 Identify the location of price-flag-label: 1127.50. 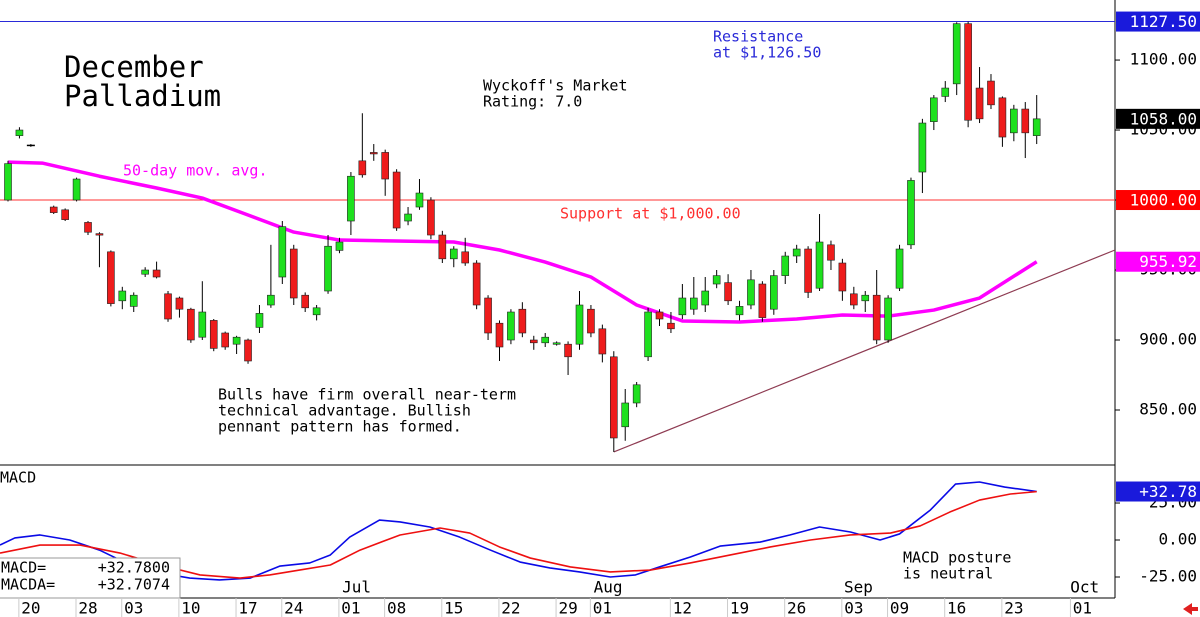
(1163, 21).